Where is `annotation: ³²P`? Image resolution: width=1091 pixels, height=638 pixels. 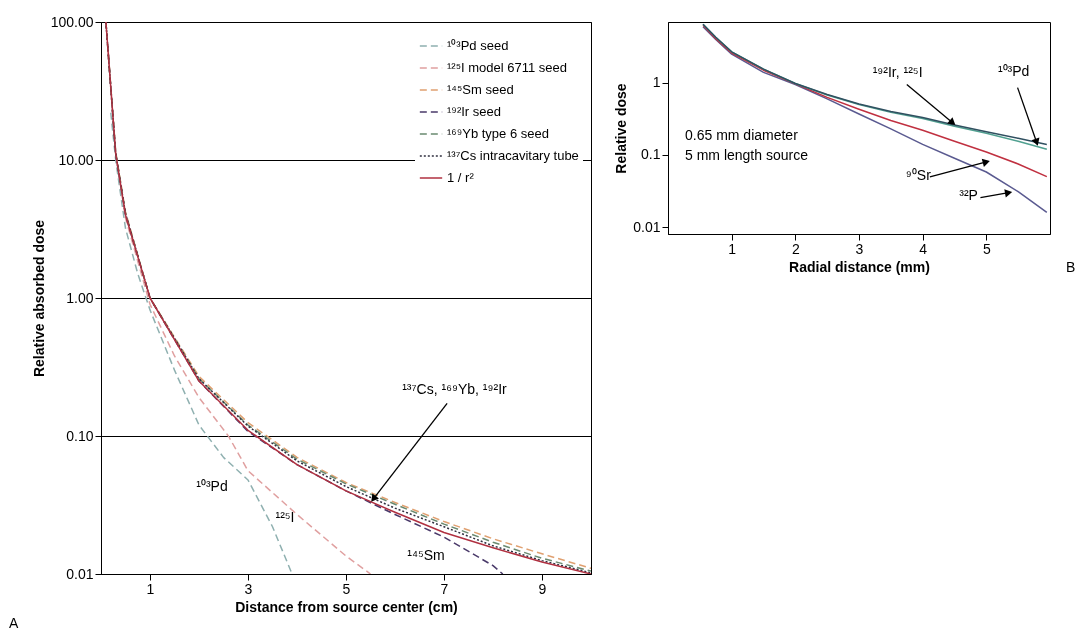 annotation: ³²P is located at coordinates (968, 194).